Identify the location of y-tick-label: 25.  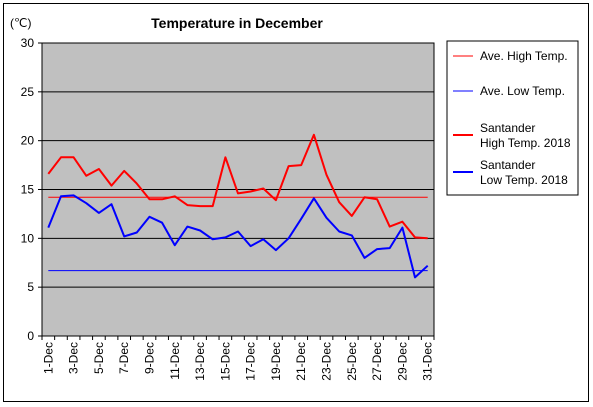
(28, 92).